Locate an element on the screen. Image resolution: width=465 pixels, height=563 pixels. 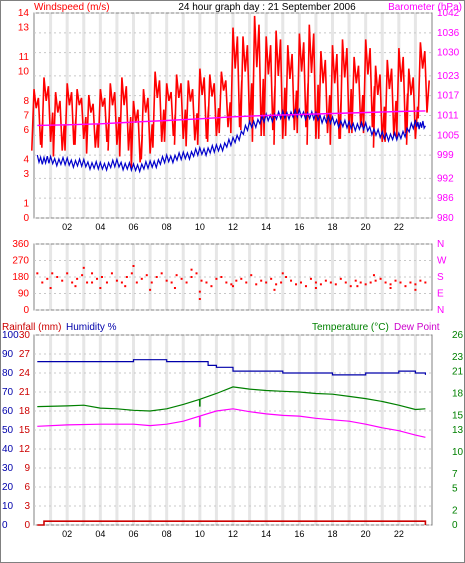
climate-x-tick-label: 16 is located at coordinates (299, 534).